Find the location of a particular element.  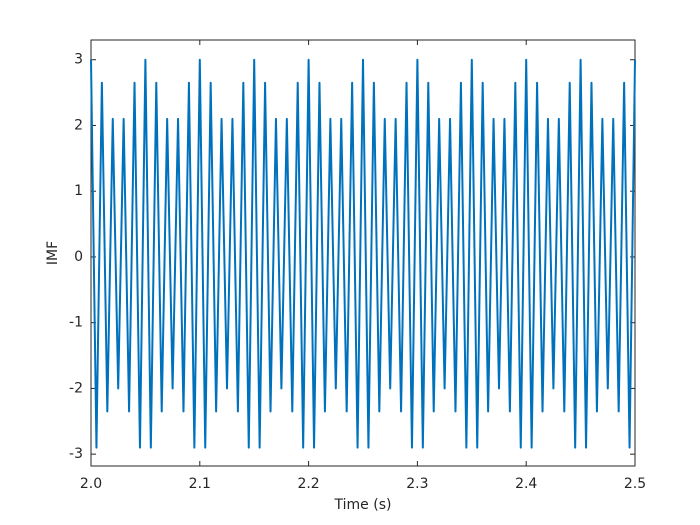

y-axis-label: IMF is located at coordinates (53, 253).